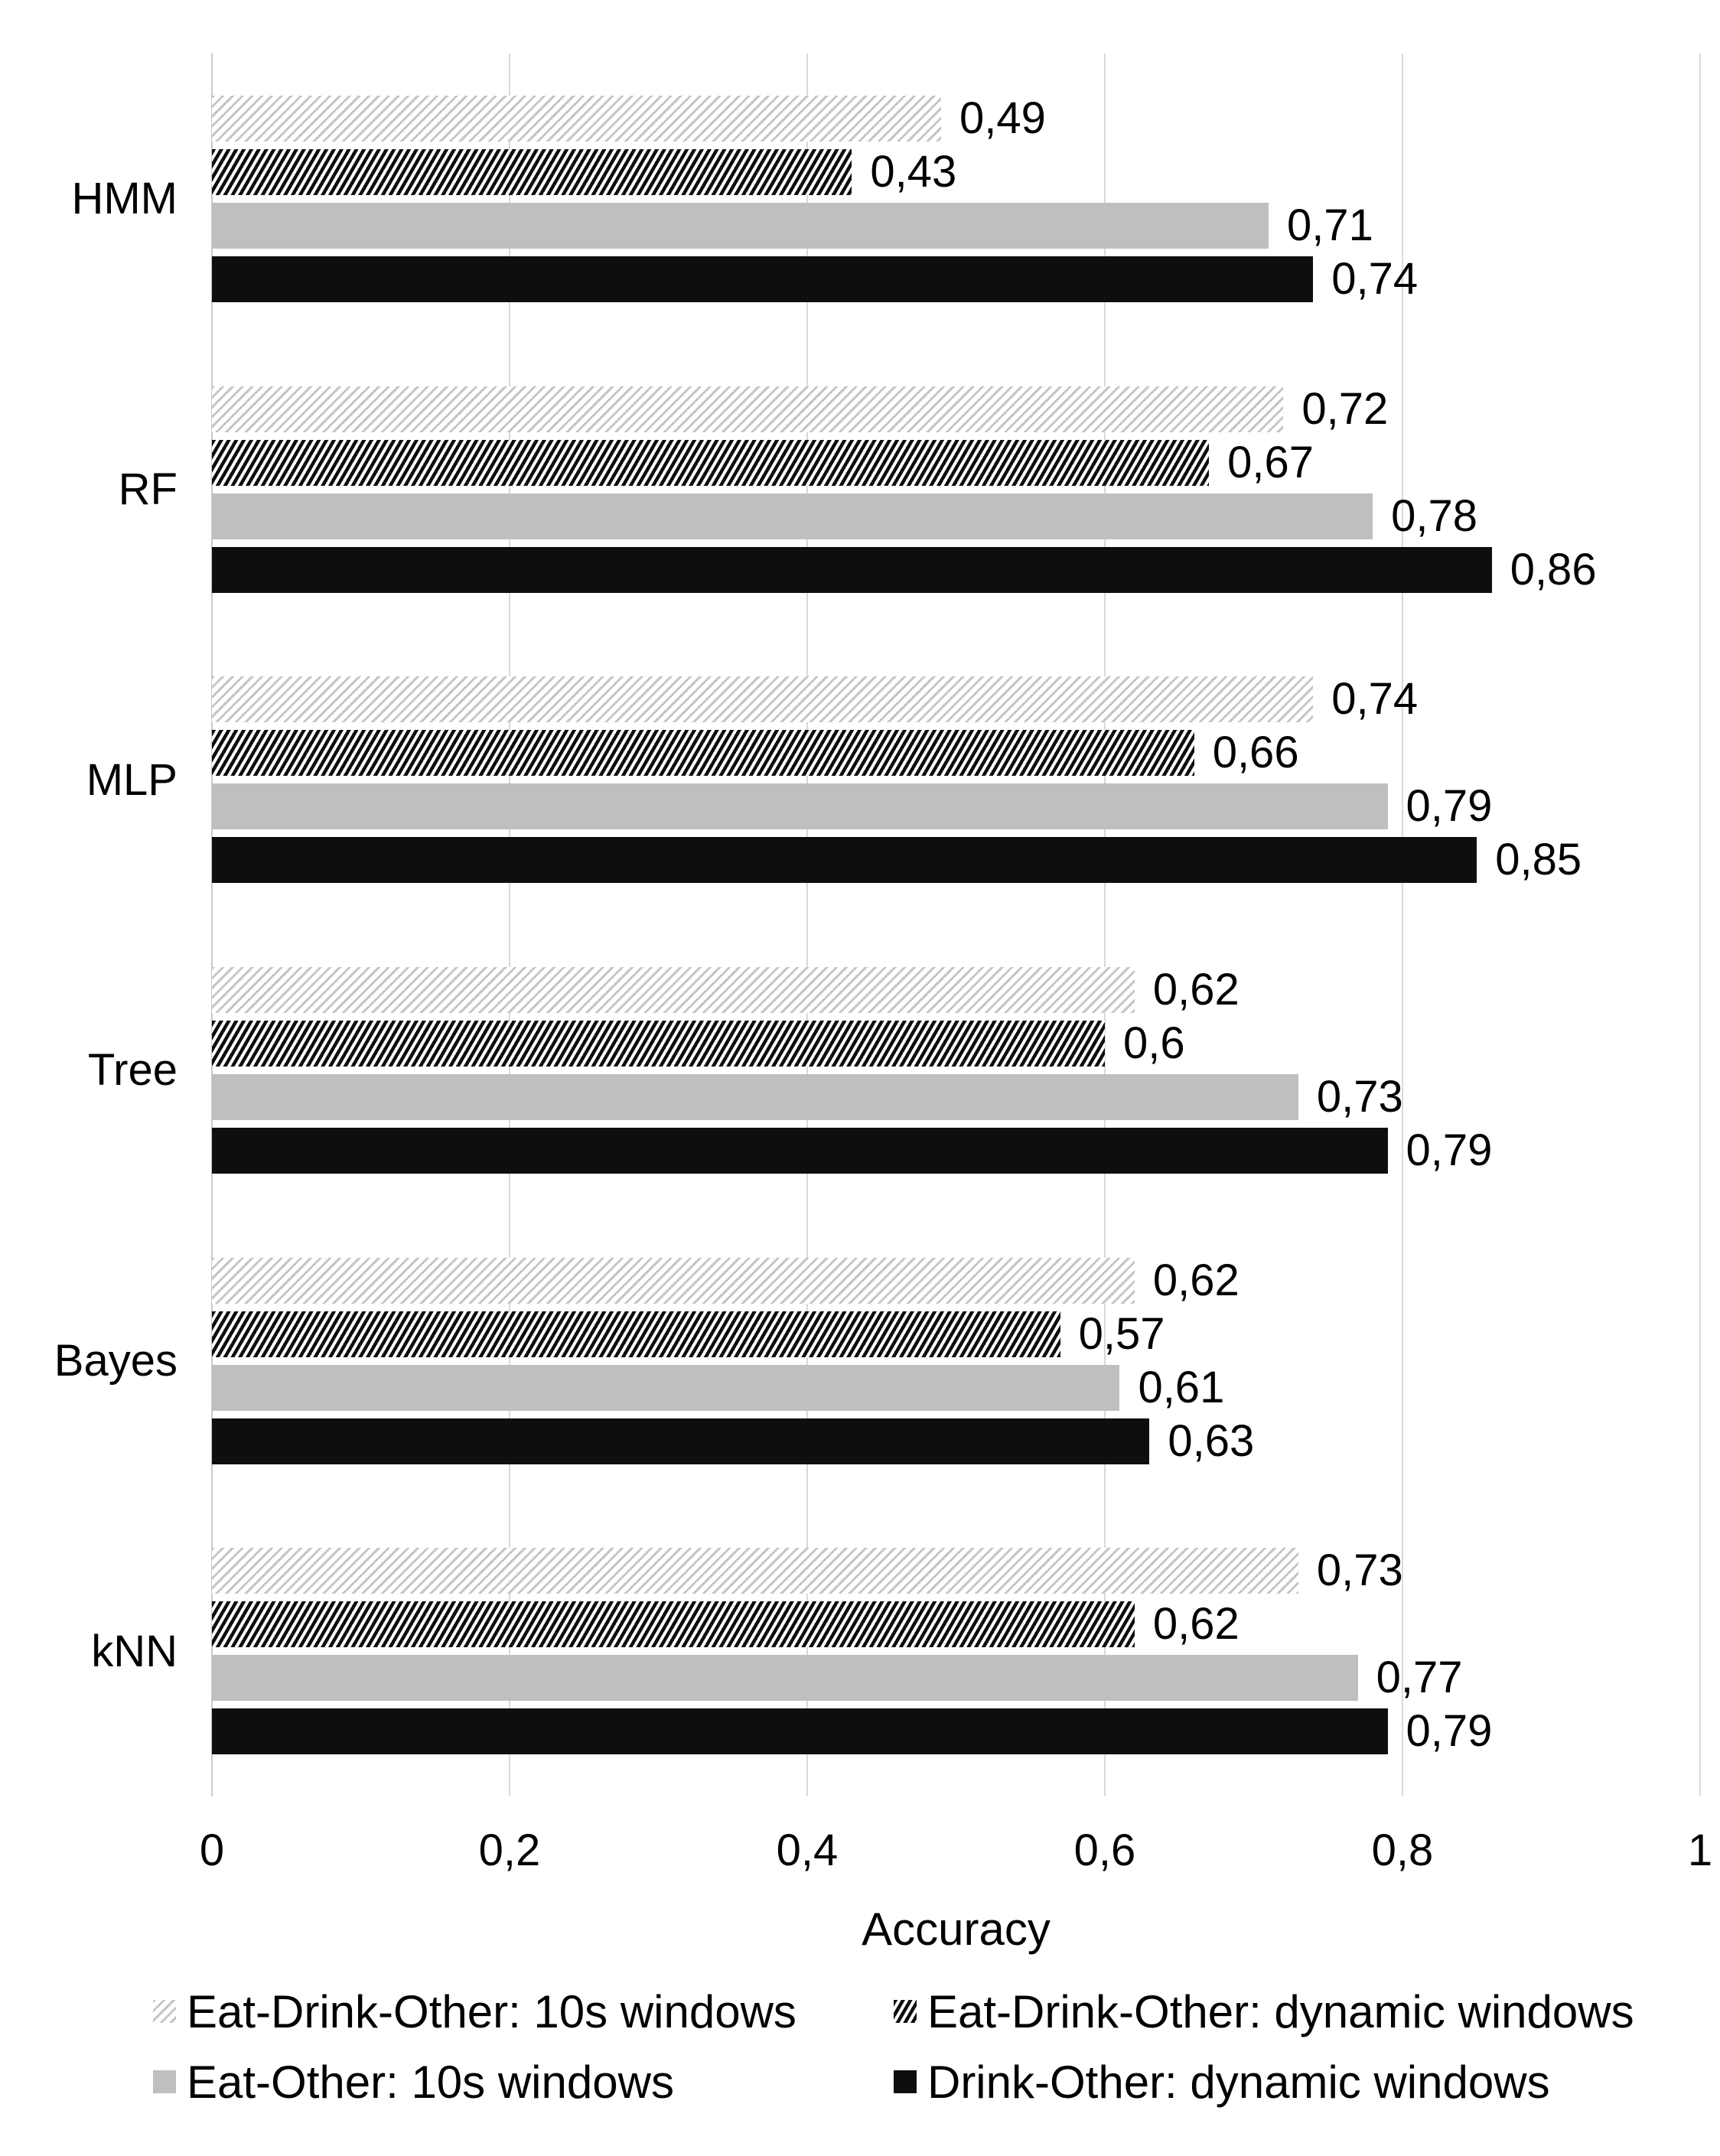 The image size is (1720, 2156). What do you see at coordinates (1196, 1280) in the screenshot?
I see `value-label-bayes-eat-drink-other-10s-windows: 0,62` at bounding box center [1196, 1280].